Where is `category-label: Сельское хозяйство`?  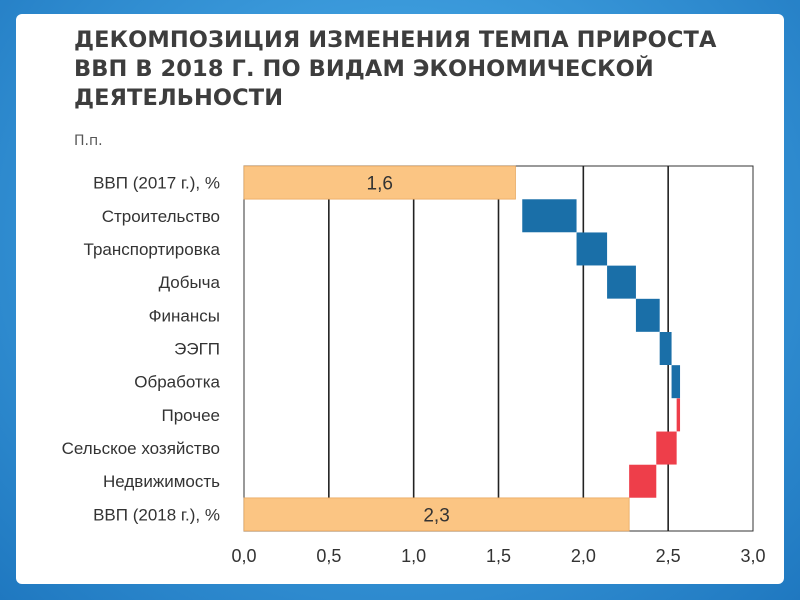
category-label: Сельское хозяйство is located at coordinates (141, 448).